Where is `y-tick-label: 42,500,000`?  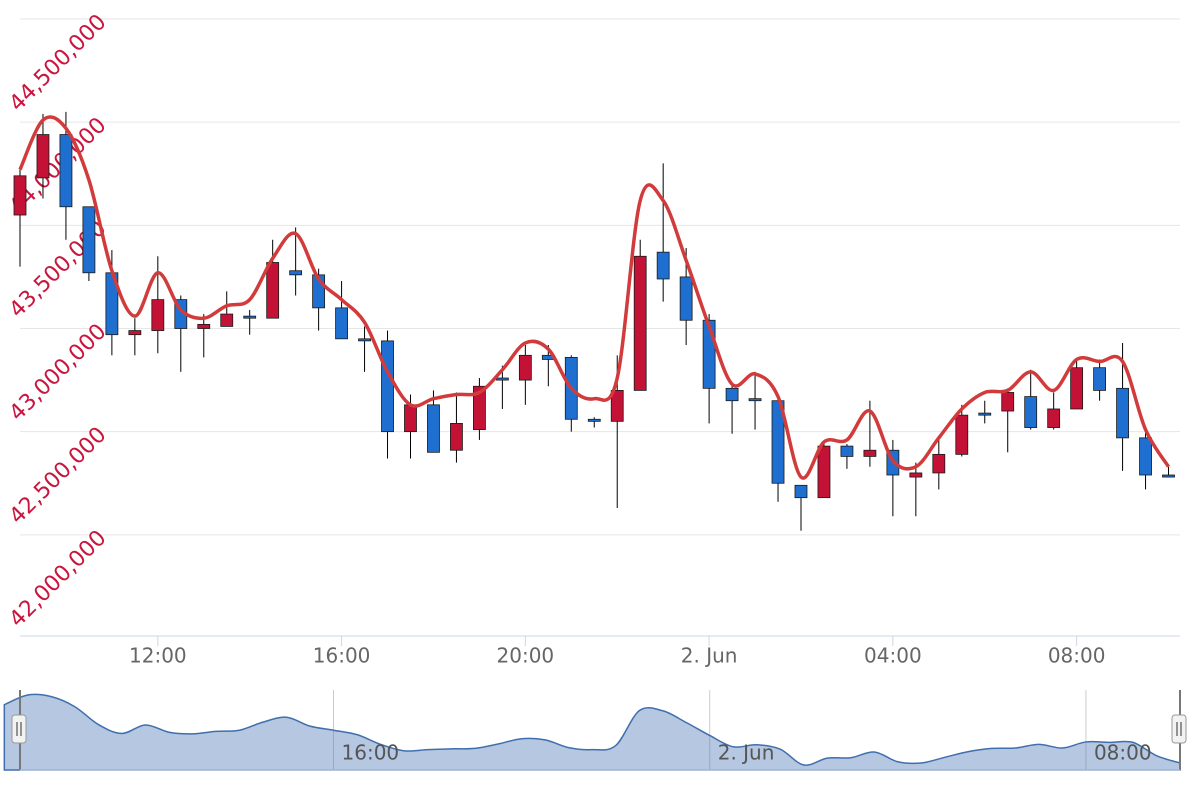 y-tick-label: 42,500,000 is located at coordinates (58, 475).